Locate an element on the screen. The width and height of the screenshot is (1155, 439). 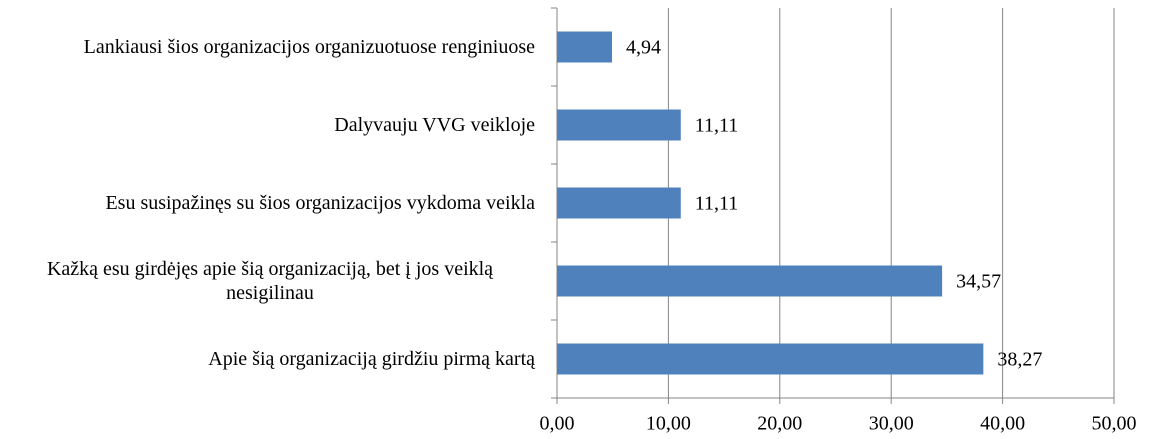
x-tick-label: 20,00 is located at coordinates (779, 424).